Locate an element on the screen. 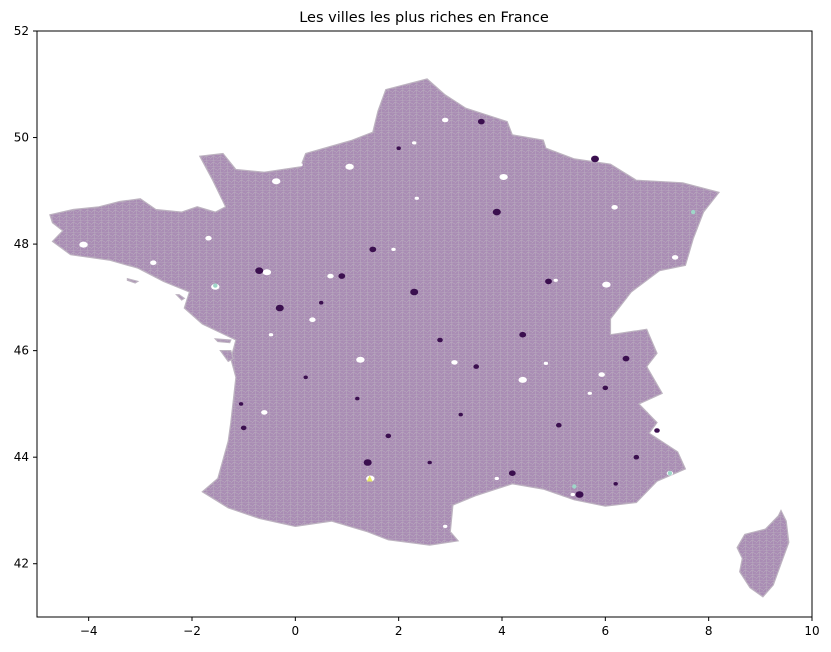 This screenshot has height=652, width=831. y-axis-ticks: 42 44 46 48 50 52 is located at coordinates (25, 297).